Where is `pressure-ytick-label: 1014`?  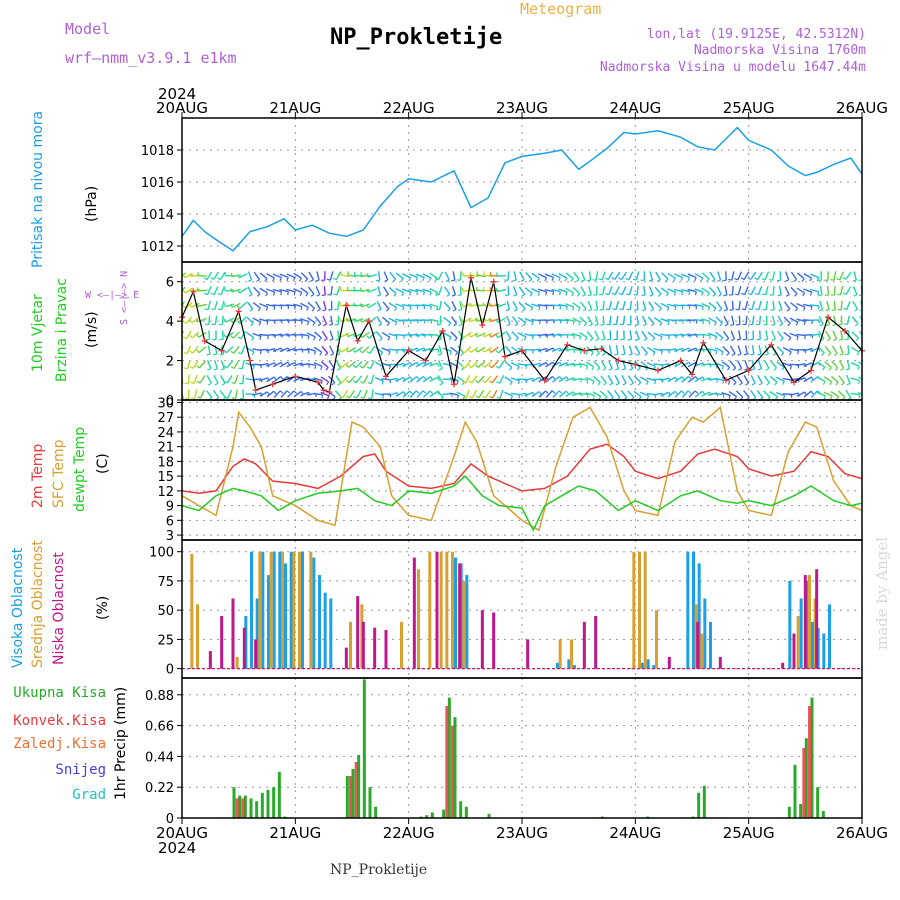
pressure-ytick-label: 1014 is located at coordinates (157, 215).